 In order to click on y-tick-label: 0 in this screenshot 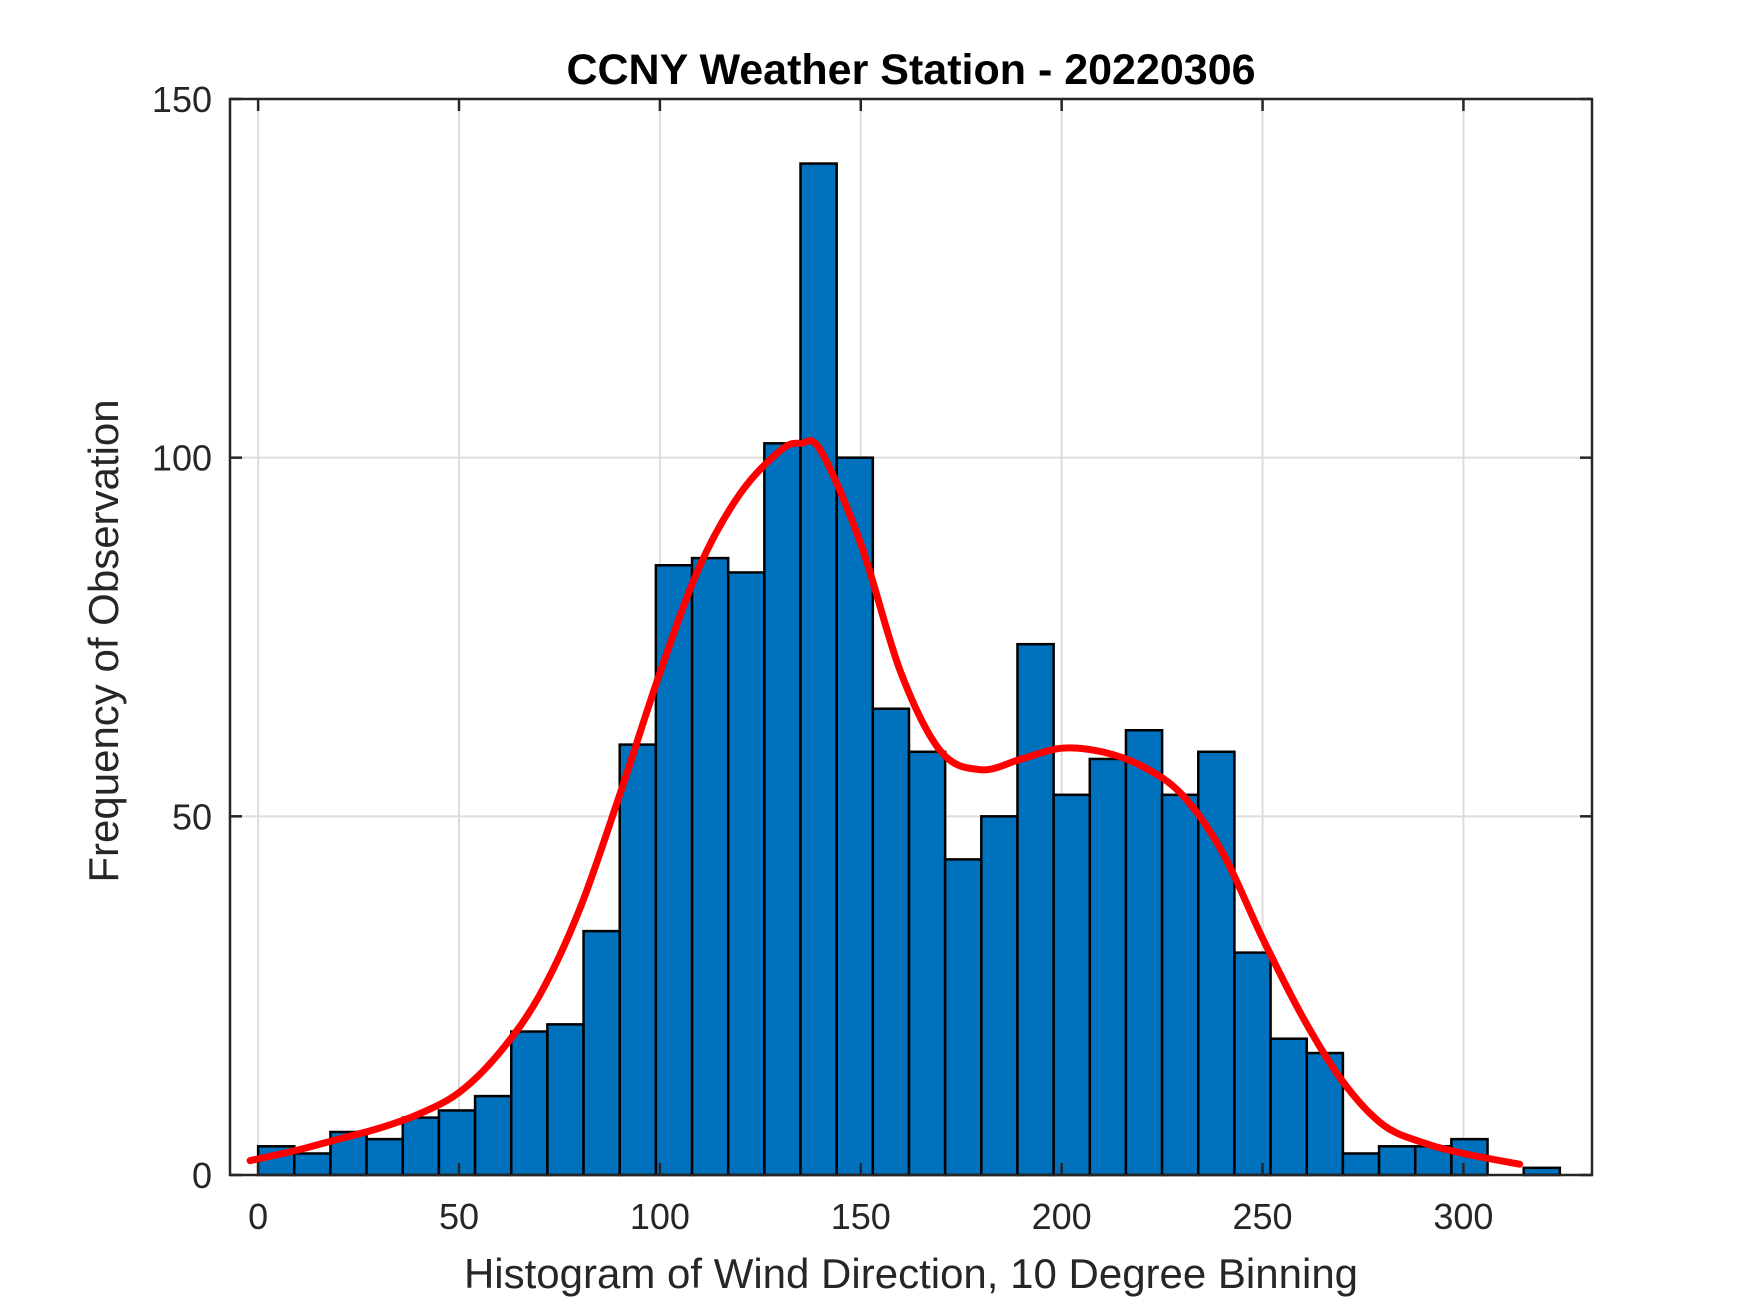, I will do `click(202, 1175)`.